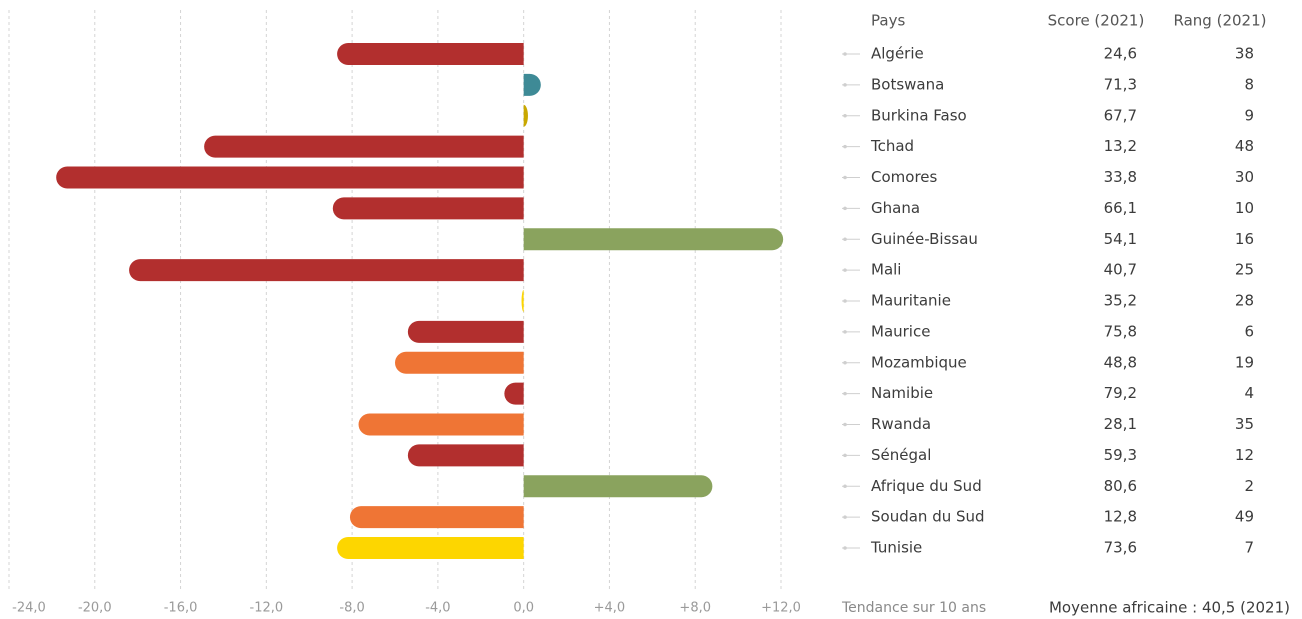 The image size is (1302, 619). What do you see at coordinates (1220, 21) in the screenshot?
I see `table-header: Rang (2021)` at bounding box center [1220, 21].